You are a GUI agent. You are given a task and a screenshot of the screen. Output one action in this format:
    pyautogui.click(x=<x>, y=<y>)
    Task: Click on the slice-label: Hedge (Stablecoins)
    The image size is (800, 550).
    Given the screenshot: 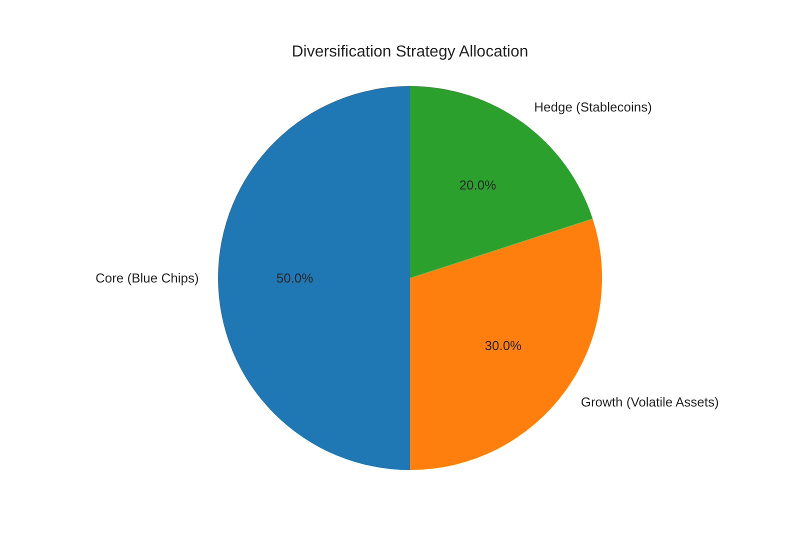 What is the action you would take?
    pyautogui.click(x=593, y=107)
    